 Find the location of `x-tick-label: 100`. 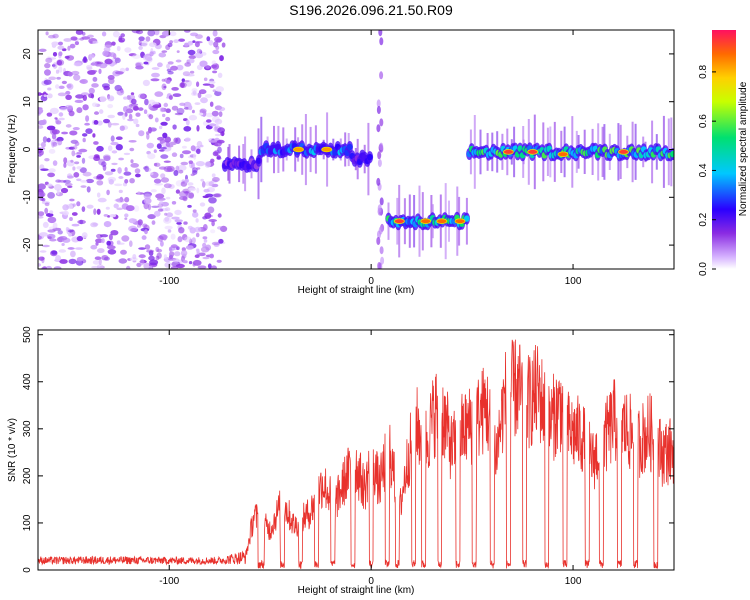

x-tick-label: 100 is located at coordinates (573, 281).